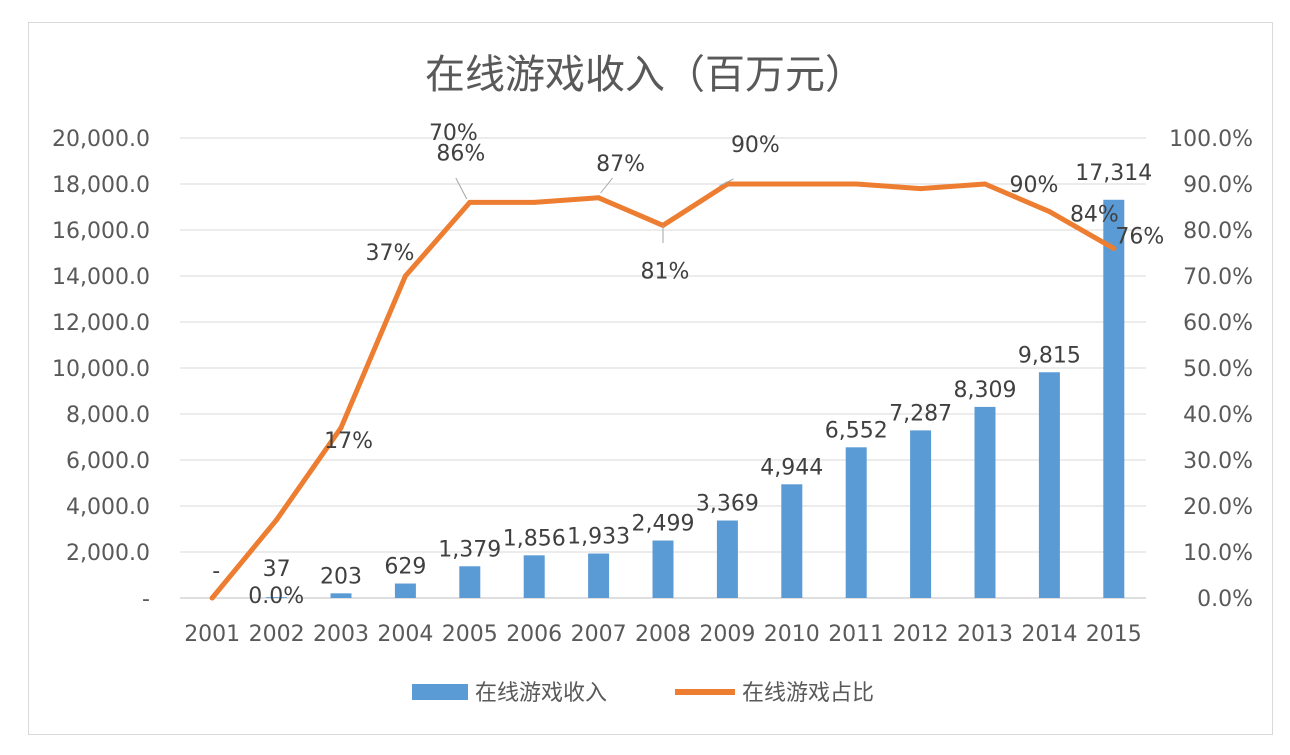  What do you see at coordinates (1049, 355) in the screenshot?
I see `bar-data-label: 9,815` at bounding box center [1049, 355].